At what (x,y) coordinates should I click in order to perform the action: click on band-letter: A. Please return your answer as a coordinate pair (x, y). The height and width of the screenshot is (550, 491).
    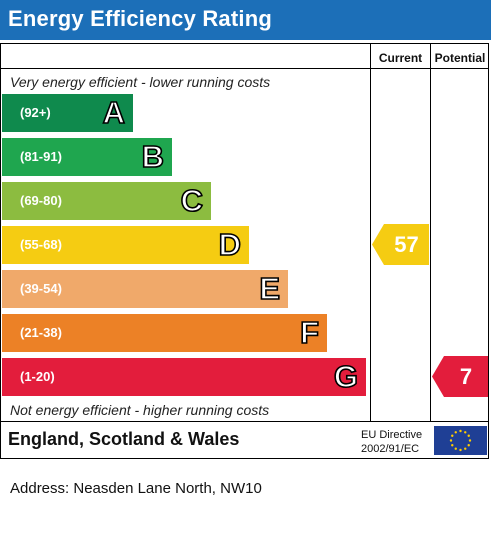
    Looking at the image, I should click on (114, 113).